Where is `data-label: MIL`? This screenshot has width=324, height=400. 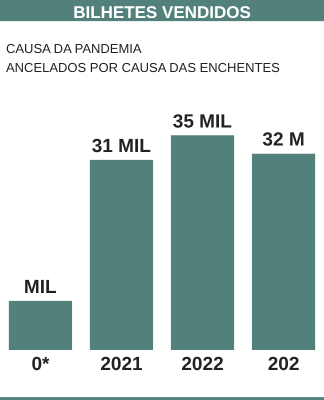
data-label: MIL is located at coordinates (41, 287).